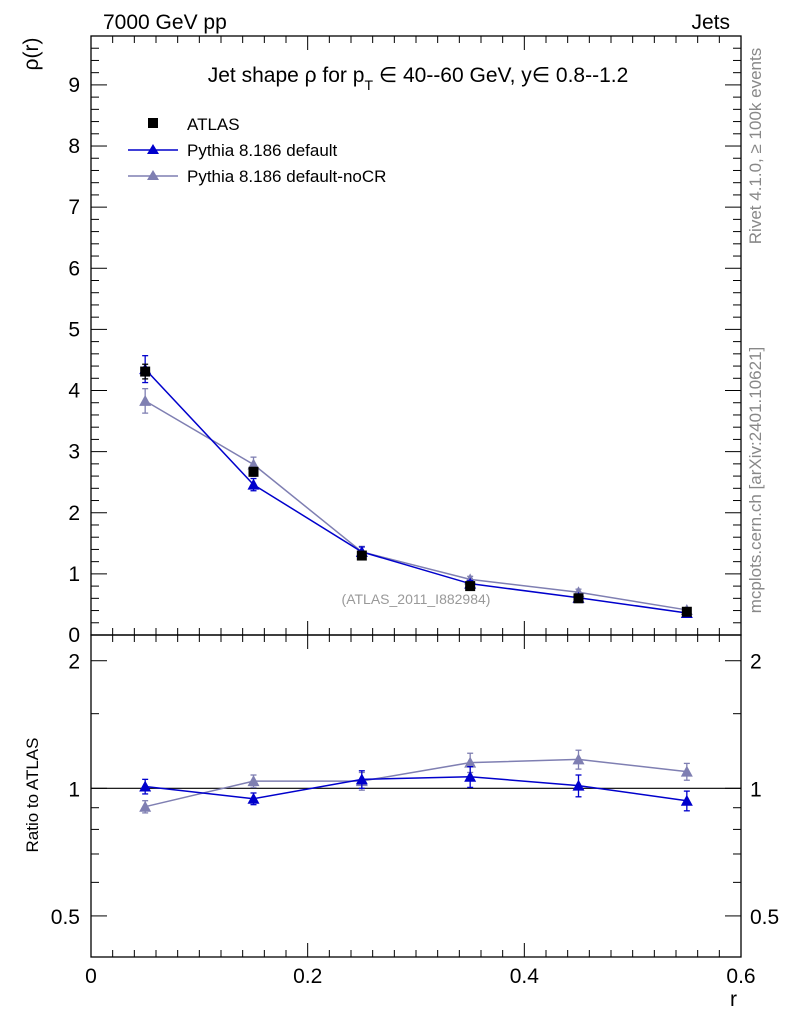  I want to click on ratio-default-line, so click(416, 788).